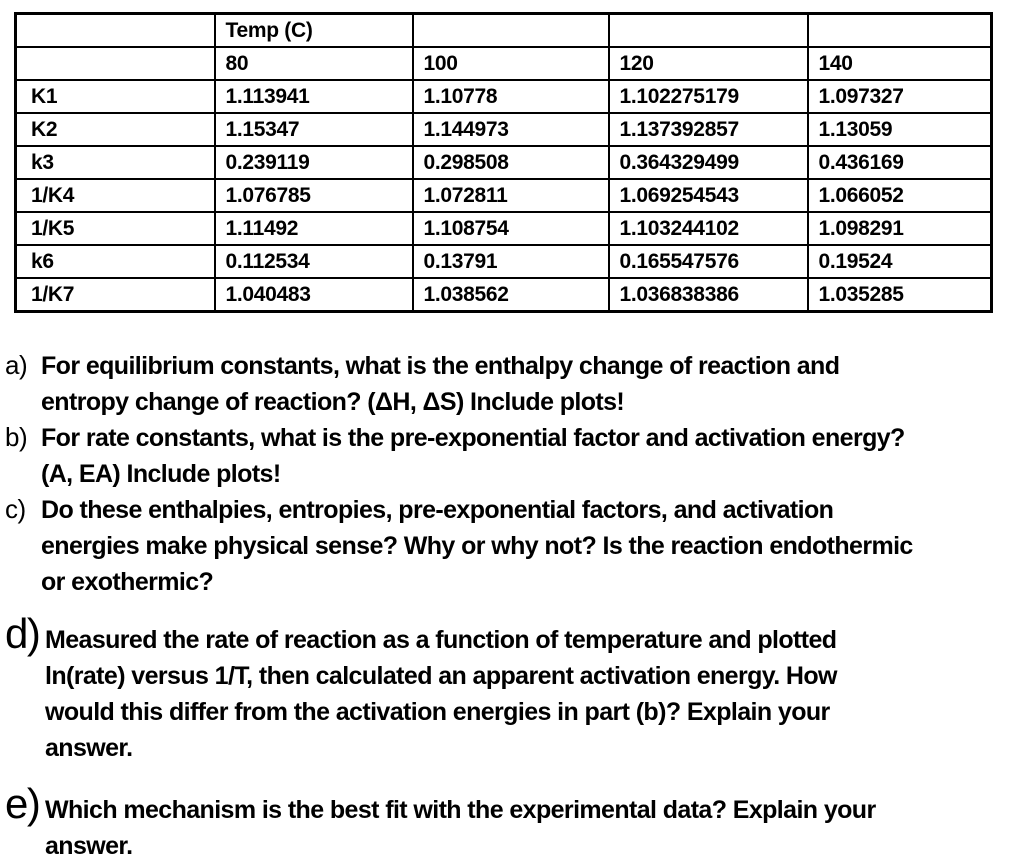 Image resolution: width=1024 pixels, height=864 pixels. I want to click on table-row: K2 1.15347 1.144973 1.137392857 1.13059, so click(503, 129).